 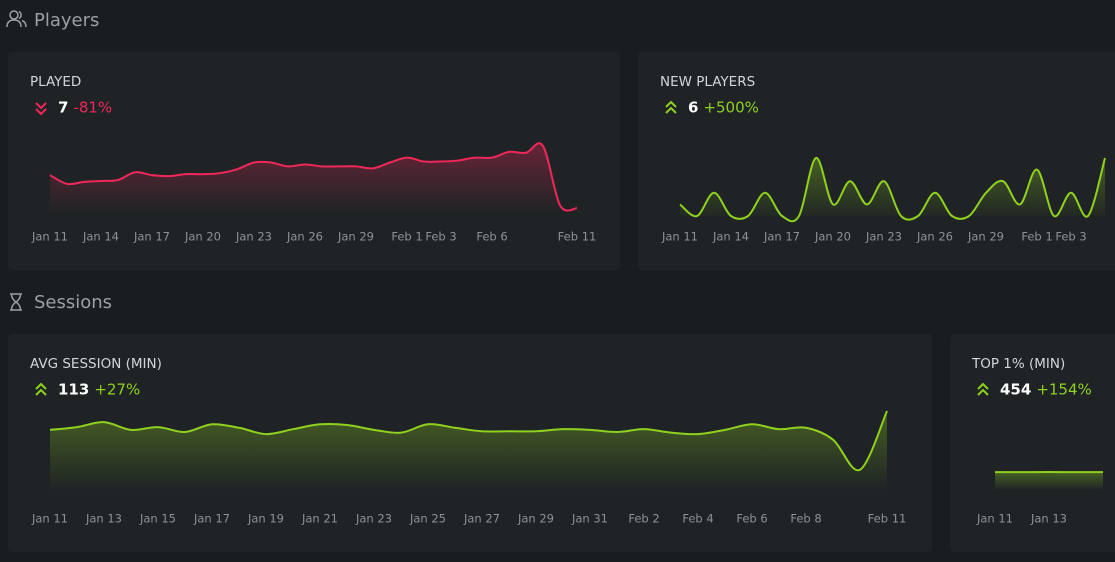 I want to click on headline-change: +154%, so click(x=1063, y=390).